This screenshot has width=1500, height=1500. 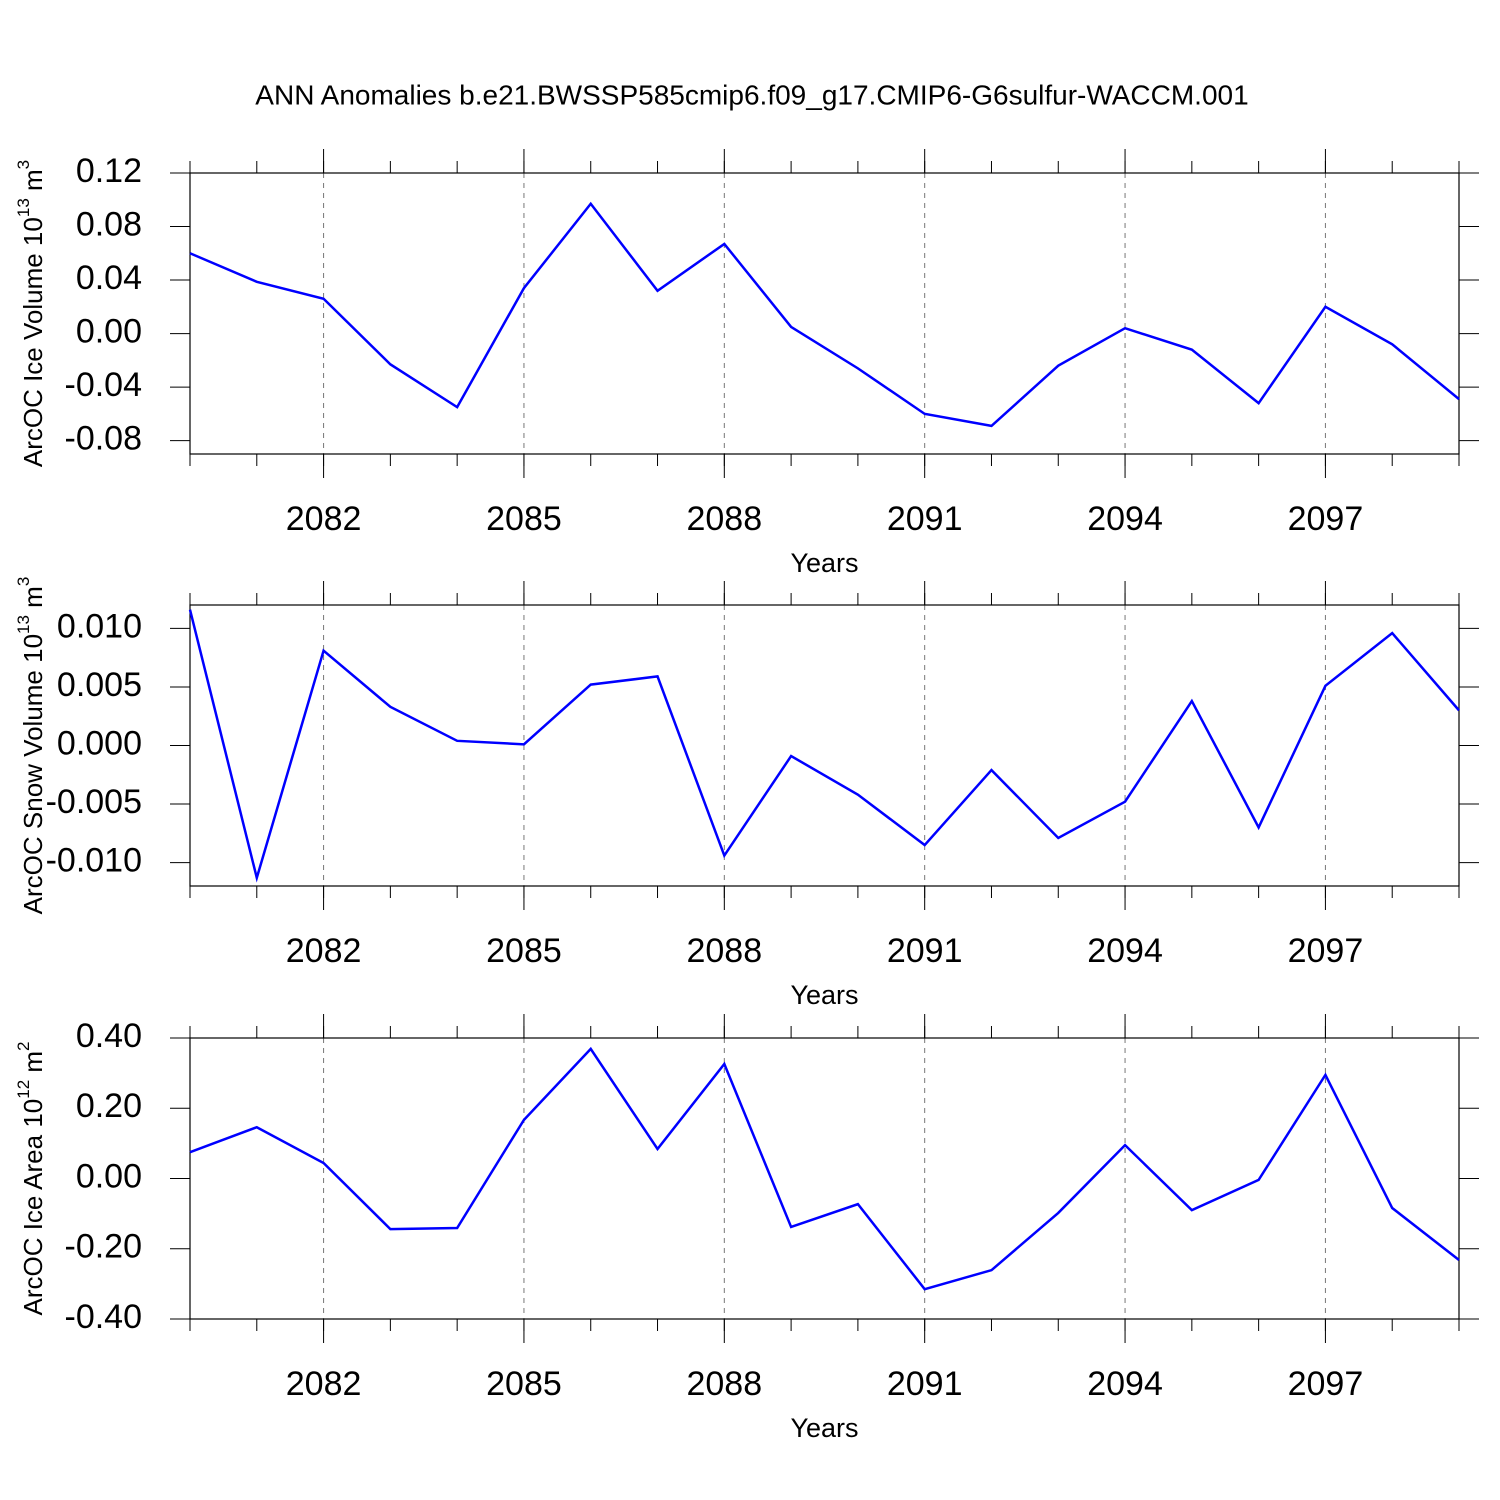 What do you see at coordinates (94, 802) in the screenshot?
I see `y-tick-label: -0.005` at bounding box center [94, 802].